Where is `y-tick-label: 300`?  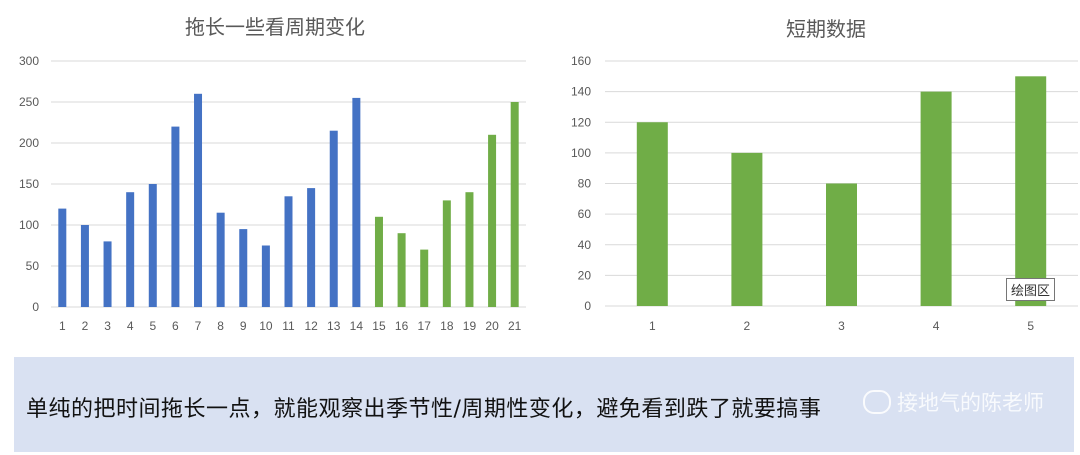
y-tick-label: 300 is located at coordinates (29, 61).